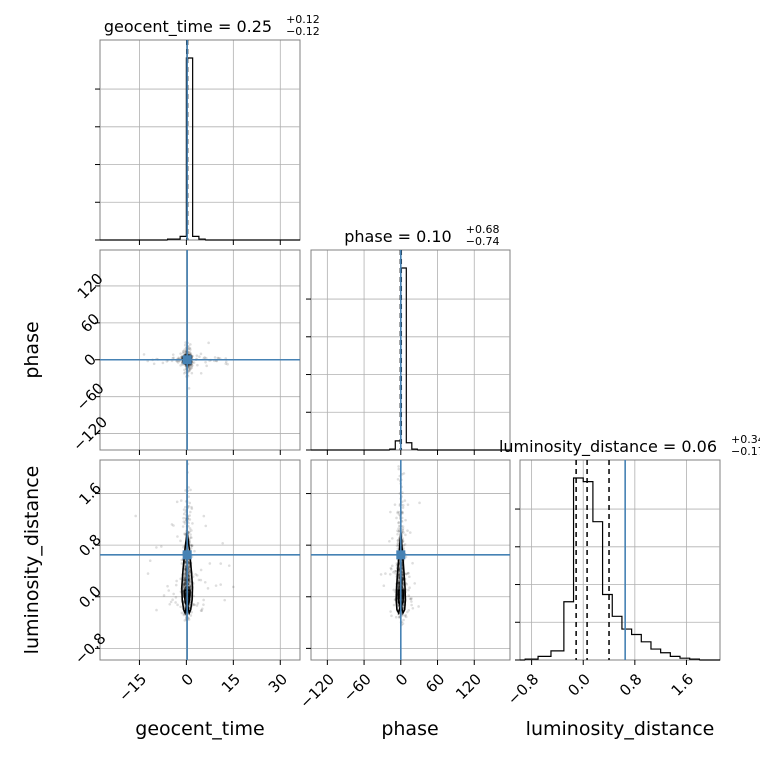 Image resolution: width=760 pixels, height=760 pixels. What do you see at coordinates (188, 27) in the screenshot?
I see `panel-title-geocent_time: geocent_time = 0.25` at bounding box center [188, 27].